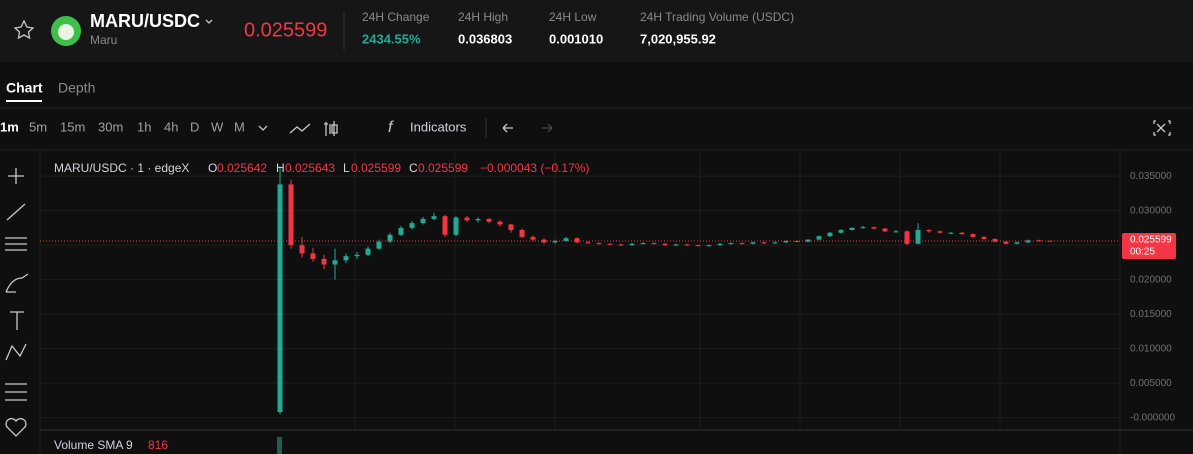 The height and width of the screenshot is (454, 1193). What do you see at coordinates (1142, 252) in the screenshot?
I see `price-tag-countdown: 00:25` at bounding box center [1142, 252].